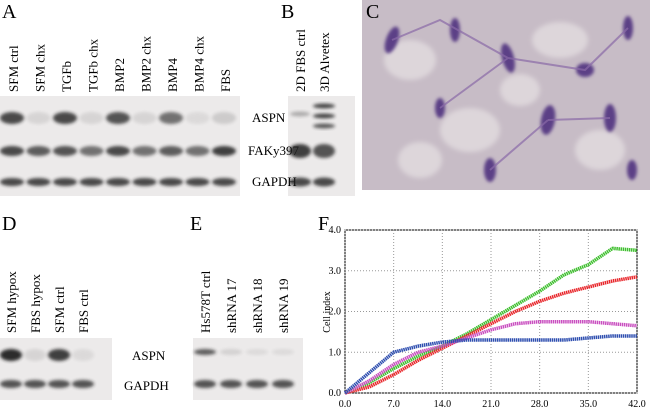 The image size is (650, 419). I want to click on lane-label: SFM chx, so click(40, 67).